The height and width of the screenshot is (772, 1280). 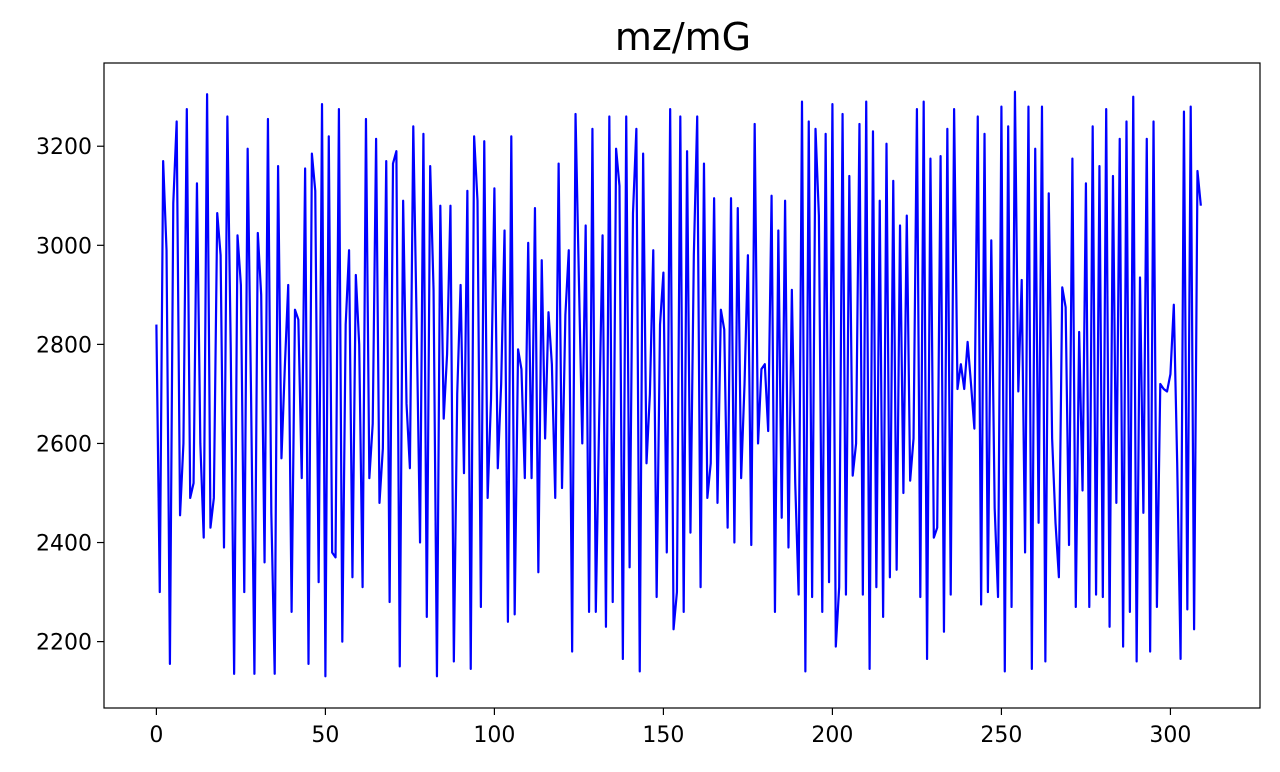 I want to click on chart-title: mz/mG, so click(x=683, y=37).